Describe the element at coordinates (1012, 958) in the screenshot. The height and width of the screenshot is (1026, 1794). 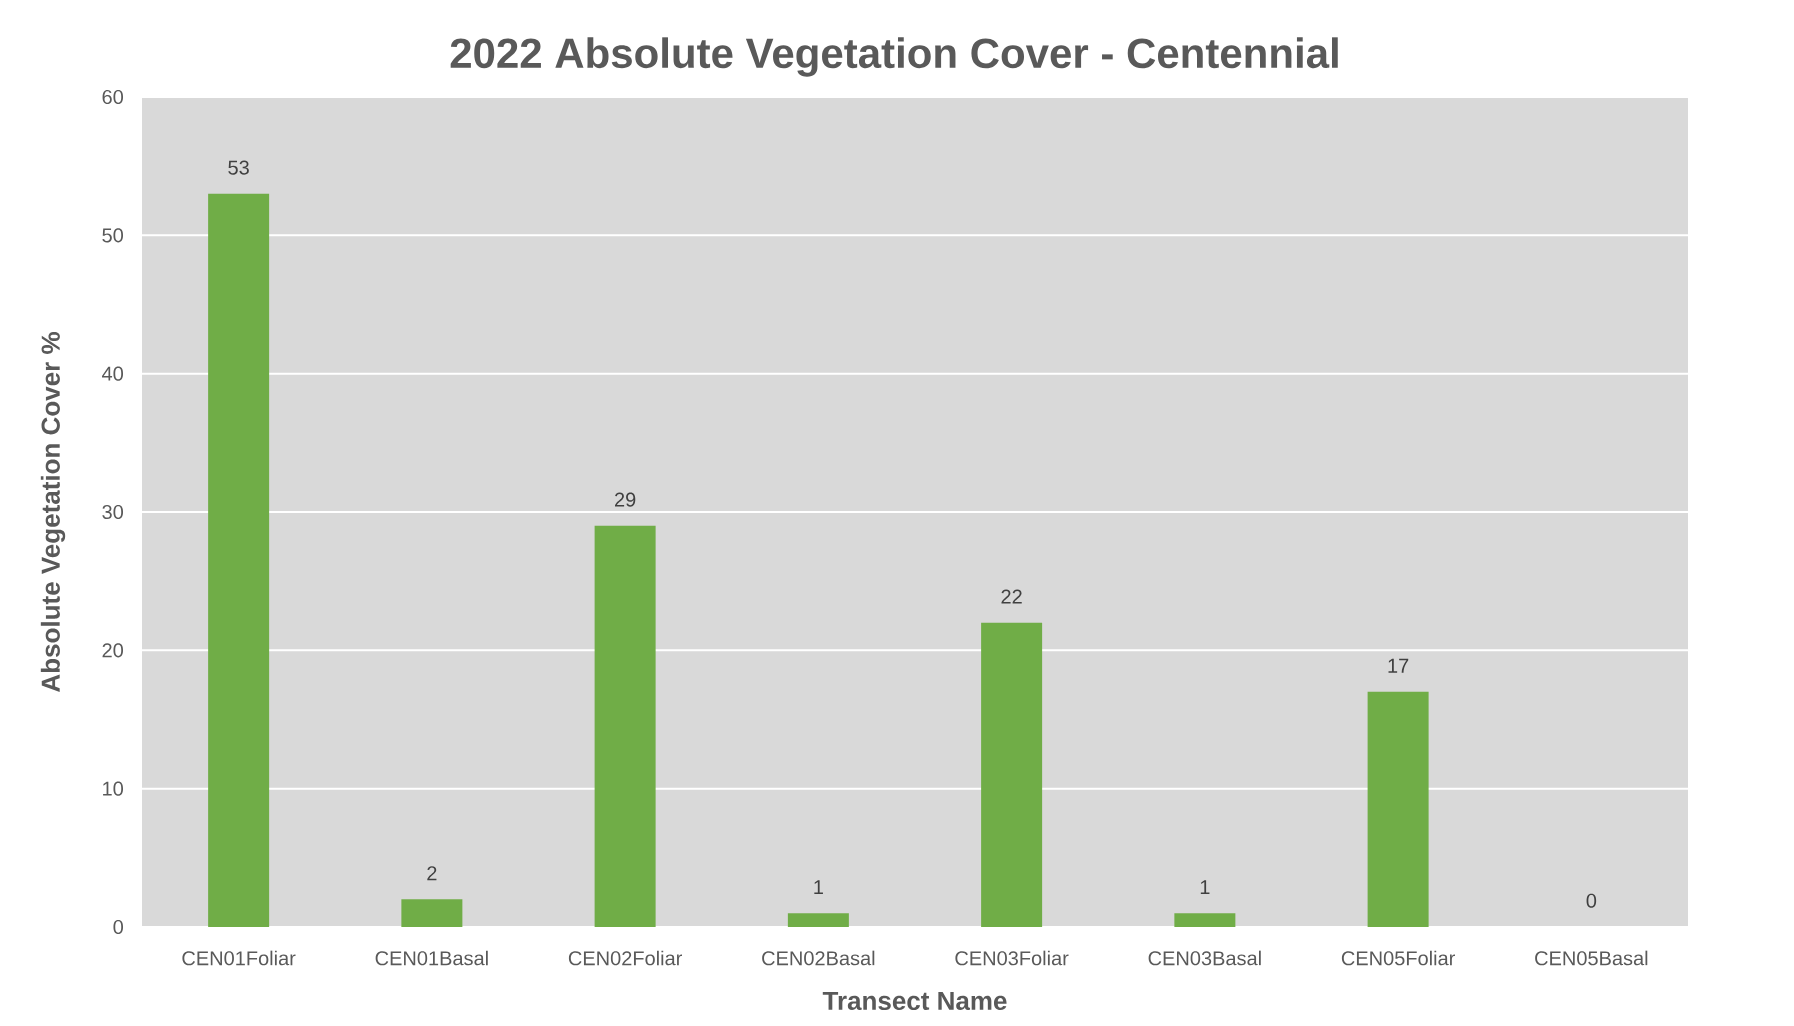
I see `x-tick-label: CEN03Foliar` at that location.